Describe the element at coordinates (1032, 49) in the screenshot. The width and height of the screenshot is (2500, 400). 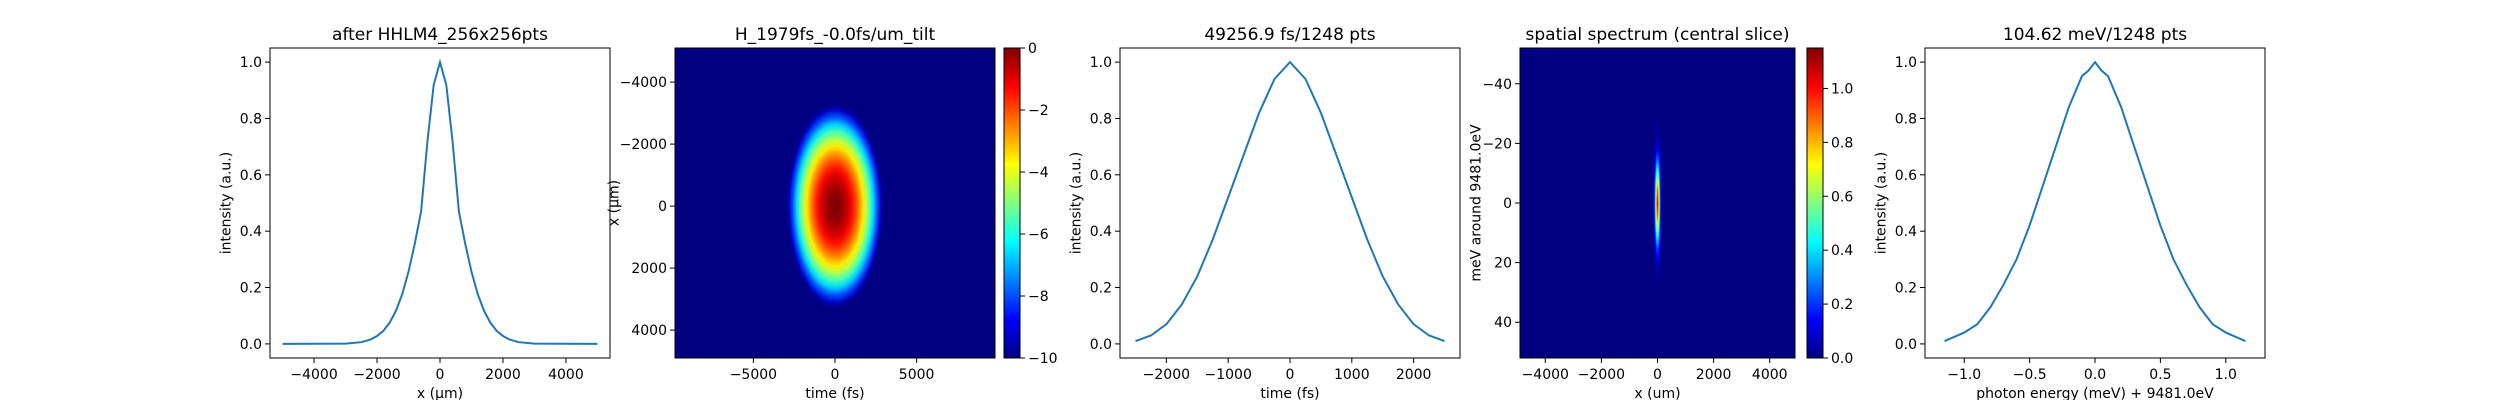
I see `colorbar-tick-label: 0` at that location.